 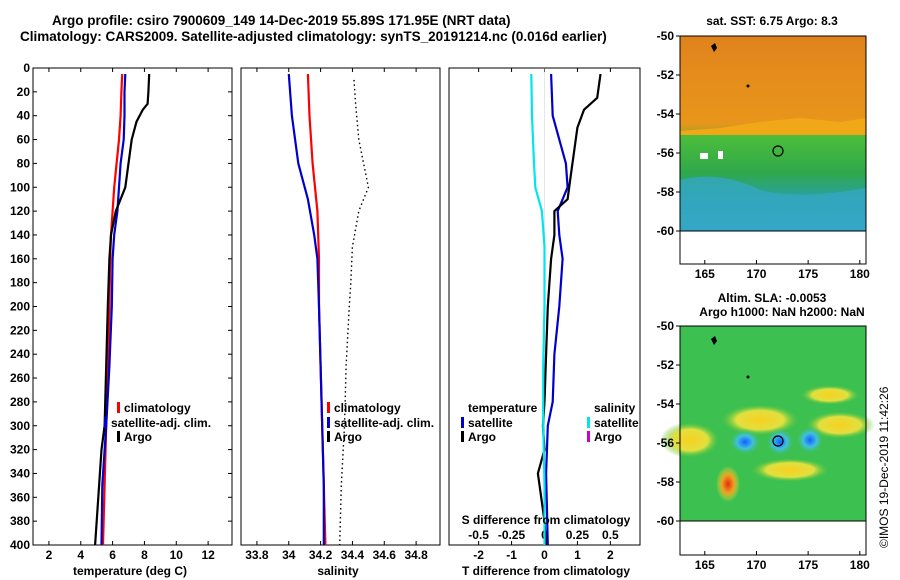 What do you see at coordinates (773, 538) in the screenshot?
I see `sla-axis-box` at bounding box center [773, 538].